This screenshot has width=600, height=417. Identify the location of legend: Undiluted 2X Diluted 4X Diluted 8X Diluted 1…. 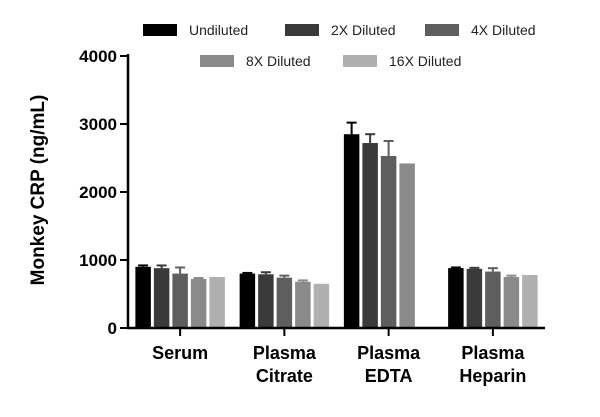
(339, 45).